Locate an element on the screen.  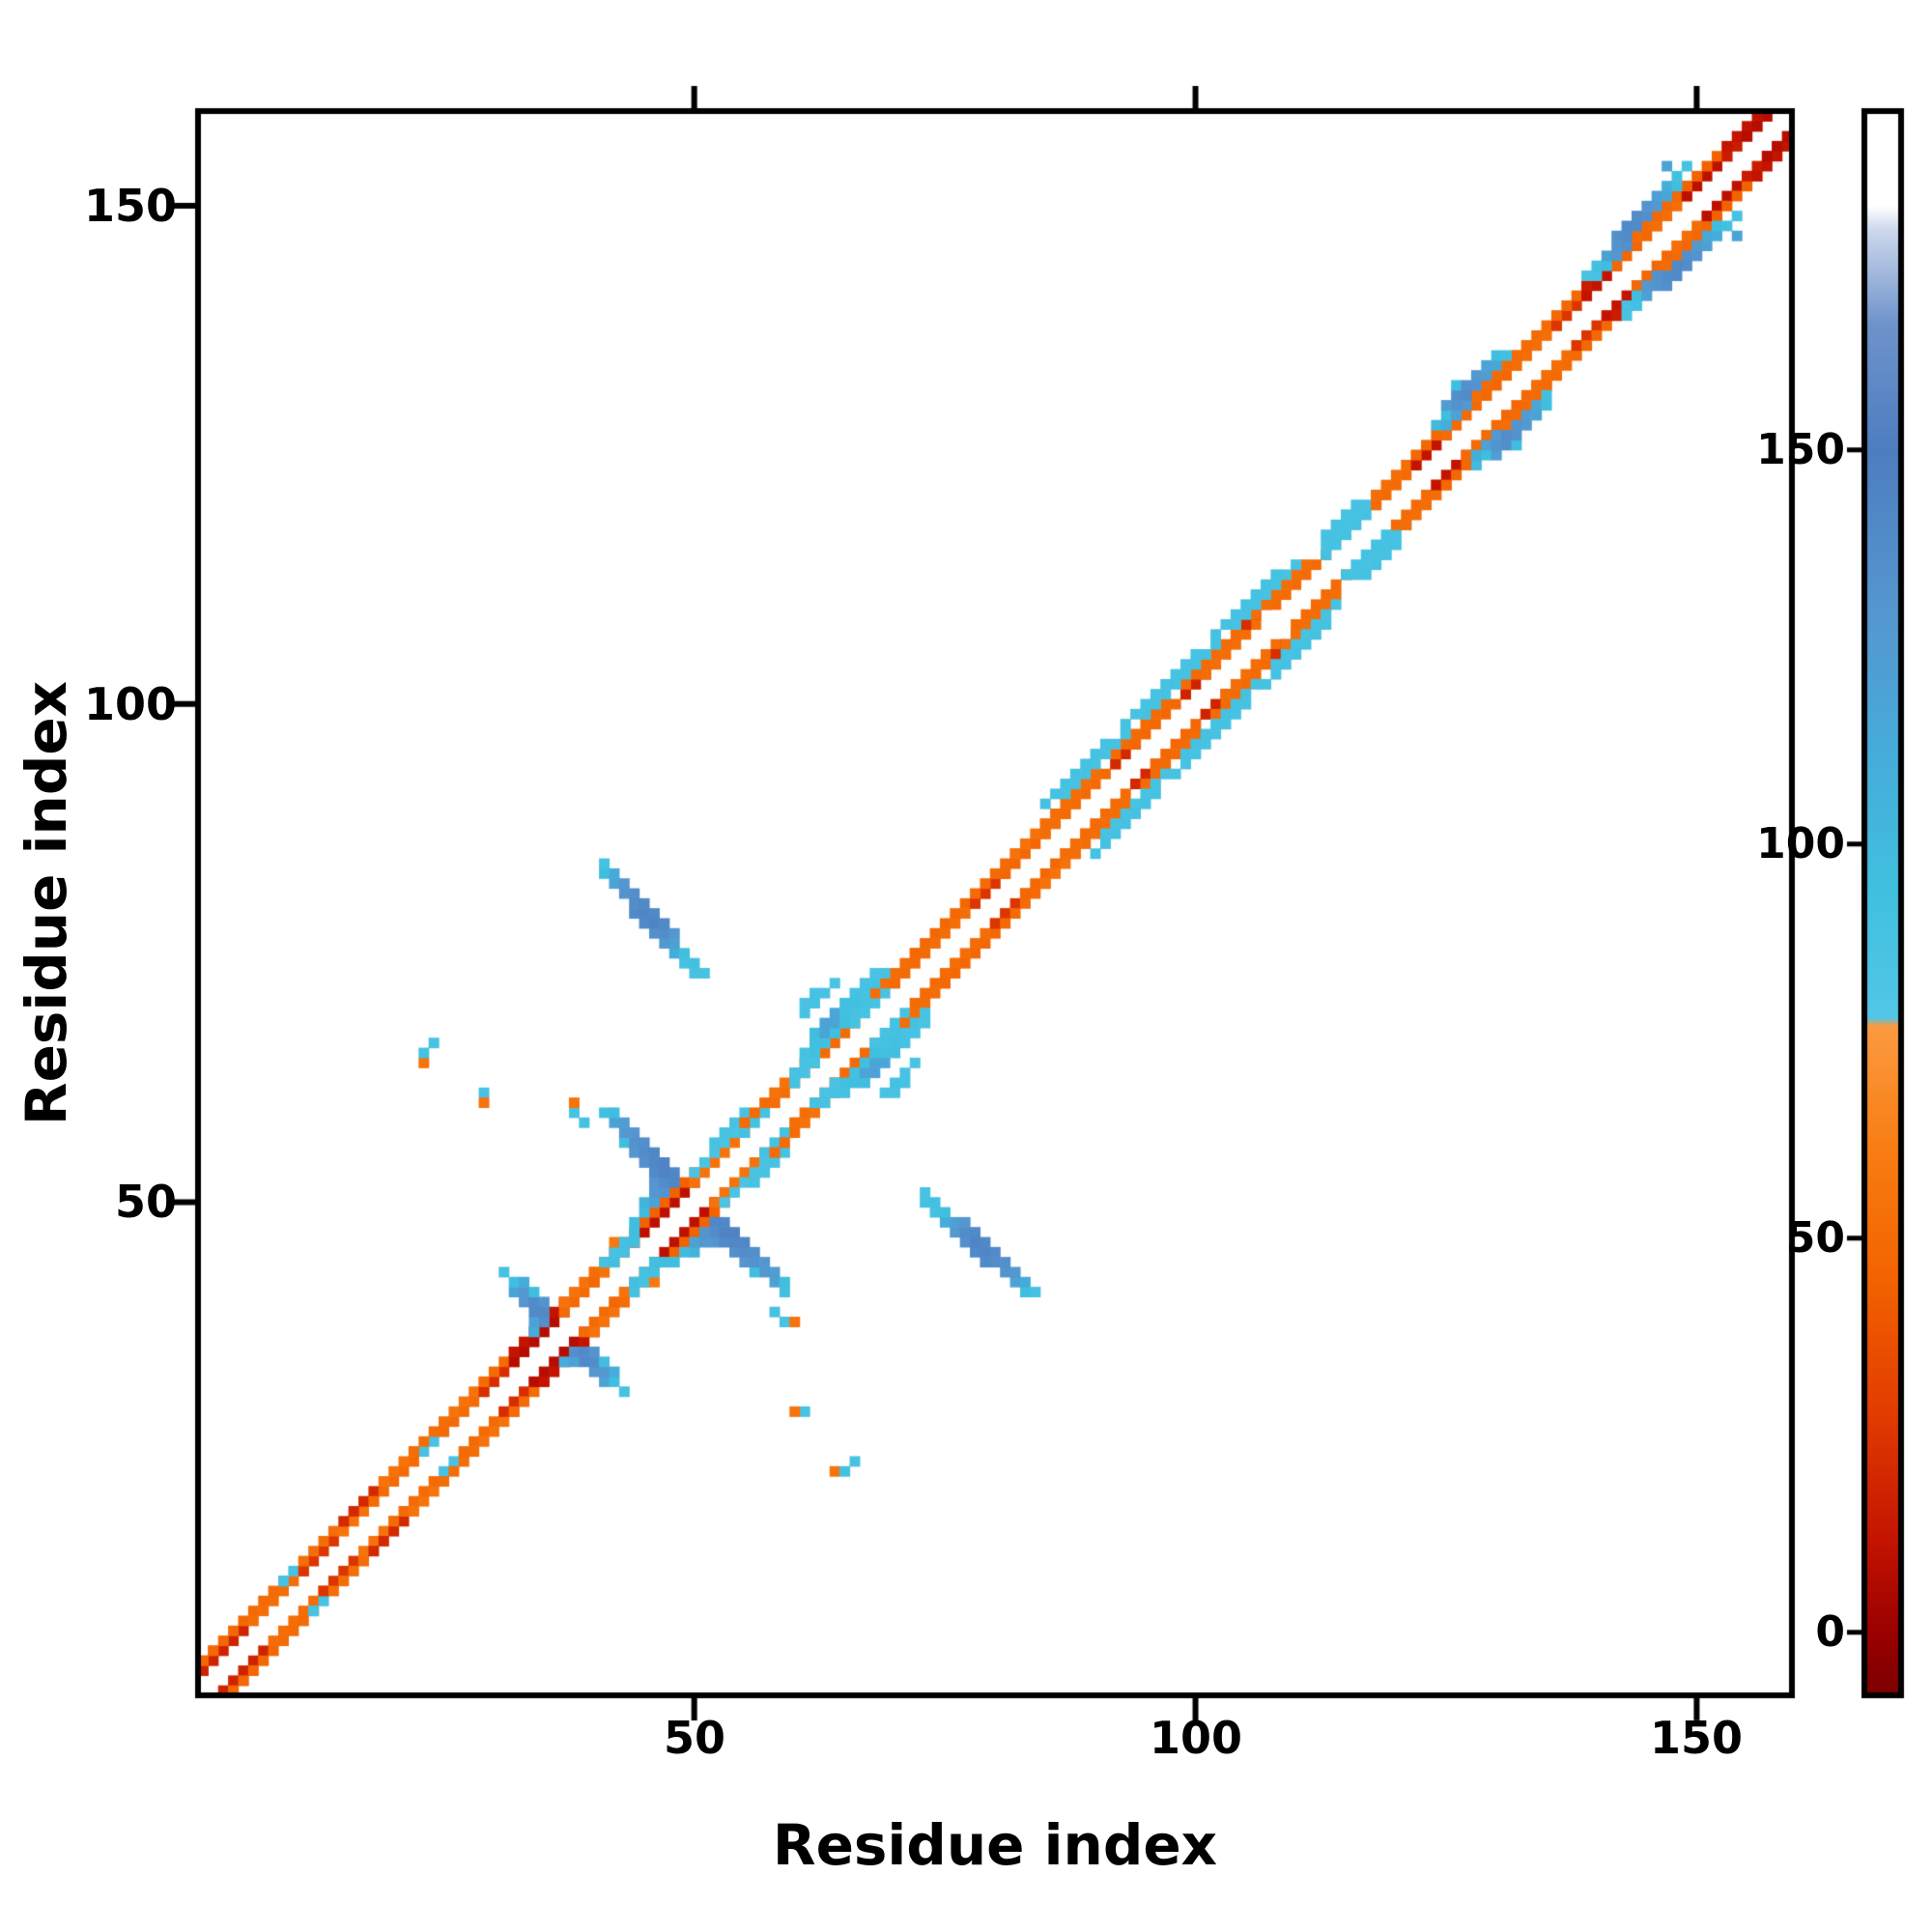
x-tick-label-150: 150 is located at coordinates (1696, 1738).